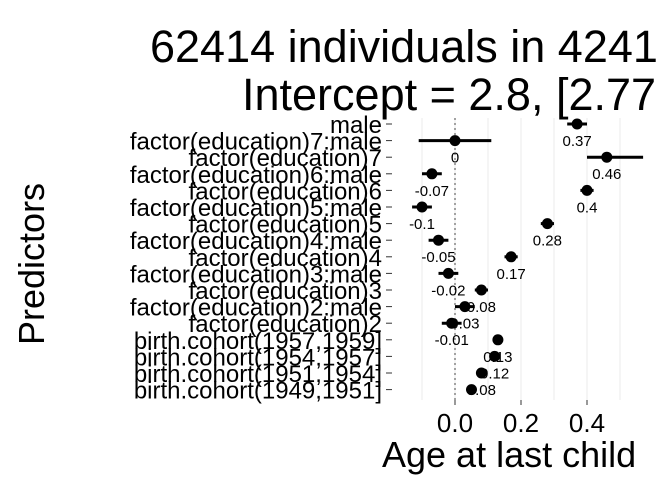  Describe the element at coordinates (464, 324) in the screenshot. I see `estimate-label: 0.03` at that location.